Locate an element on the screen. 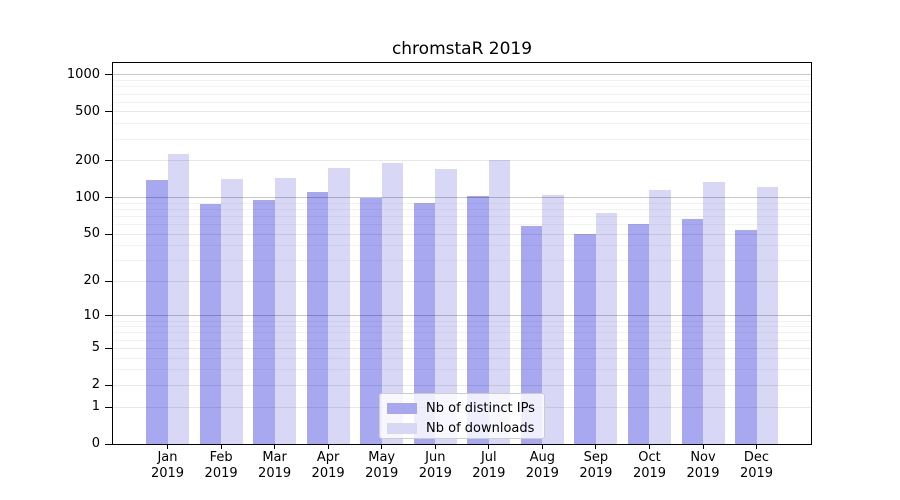  legend-item-downloads: Nb of downloads is located at coordinates (465, 428).